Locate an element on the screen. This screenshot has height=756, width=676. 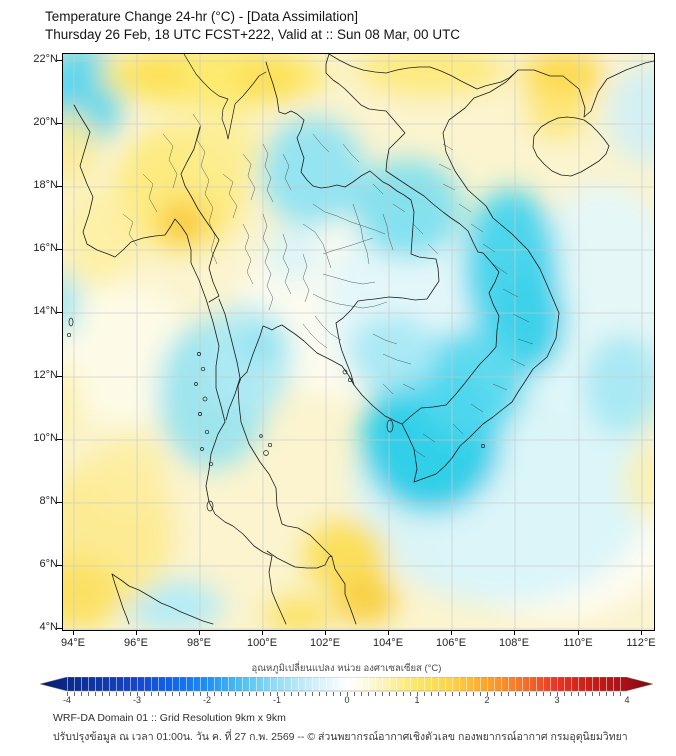
lat-label-10n: 10°N is located at coordinates (45, 438).